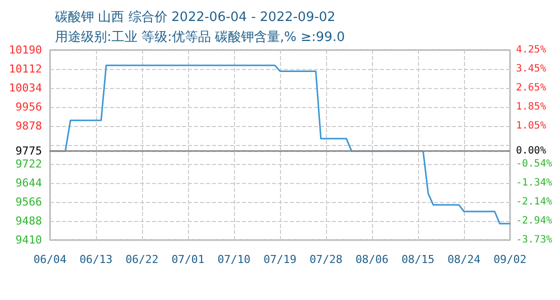 This screenshot has height=300, width=560. What do you see at coordinates (29, 240) in the screenshot?
I see `y-tick-label: 9410` at bounding box center [29, 240].